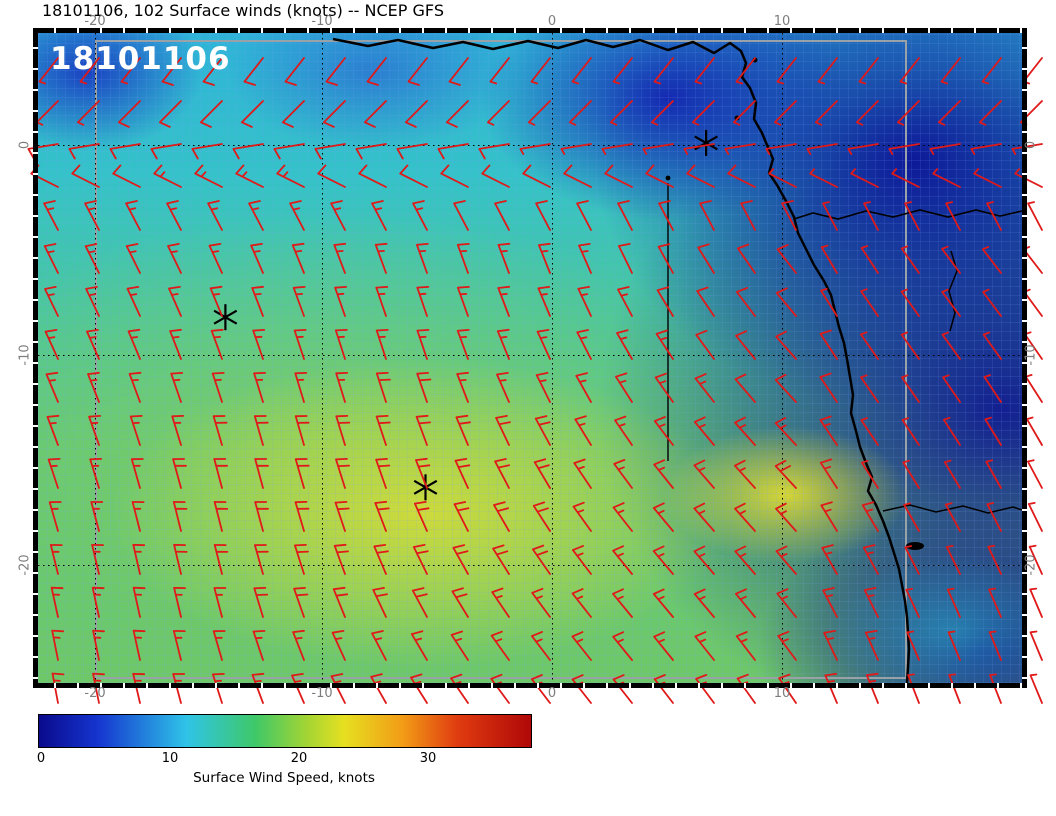 The width and height of the screenshot is (1056, 816). What do you see at coordinates (915, 546) in the screenshot?
I see `etosha-pan` at bounding box center [915, 546].